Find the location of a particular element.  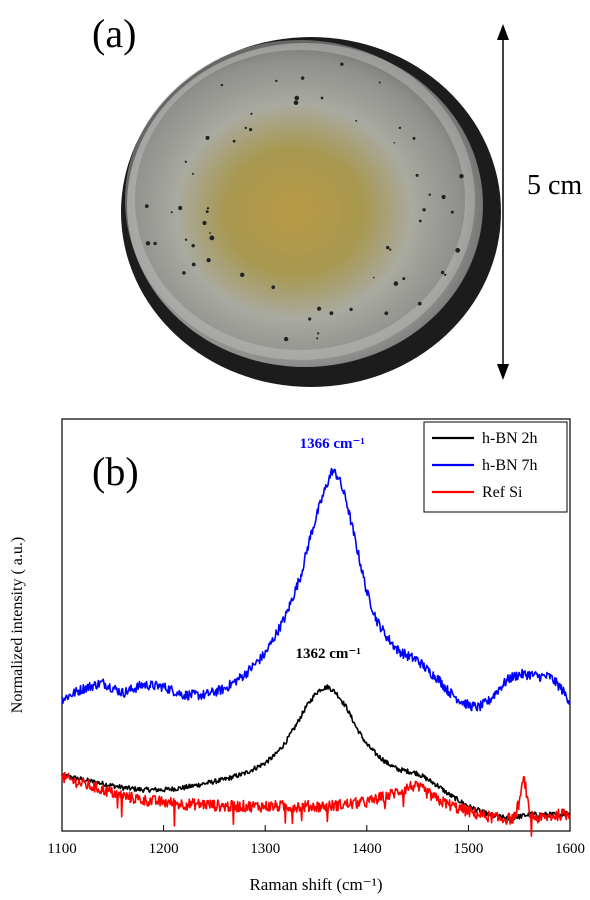

series-line-ref-si is located at coordinates (316, 804).